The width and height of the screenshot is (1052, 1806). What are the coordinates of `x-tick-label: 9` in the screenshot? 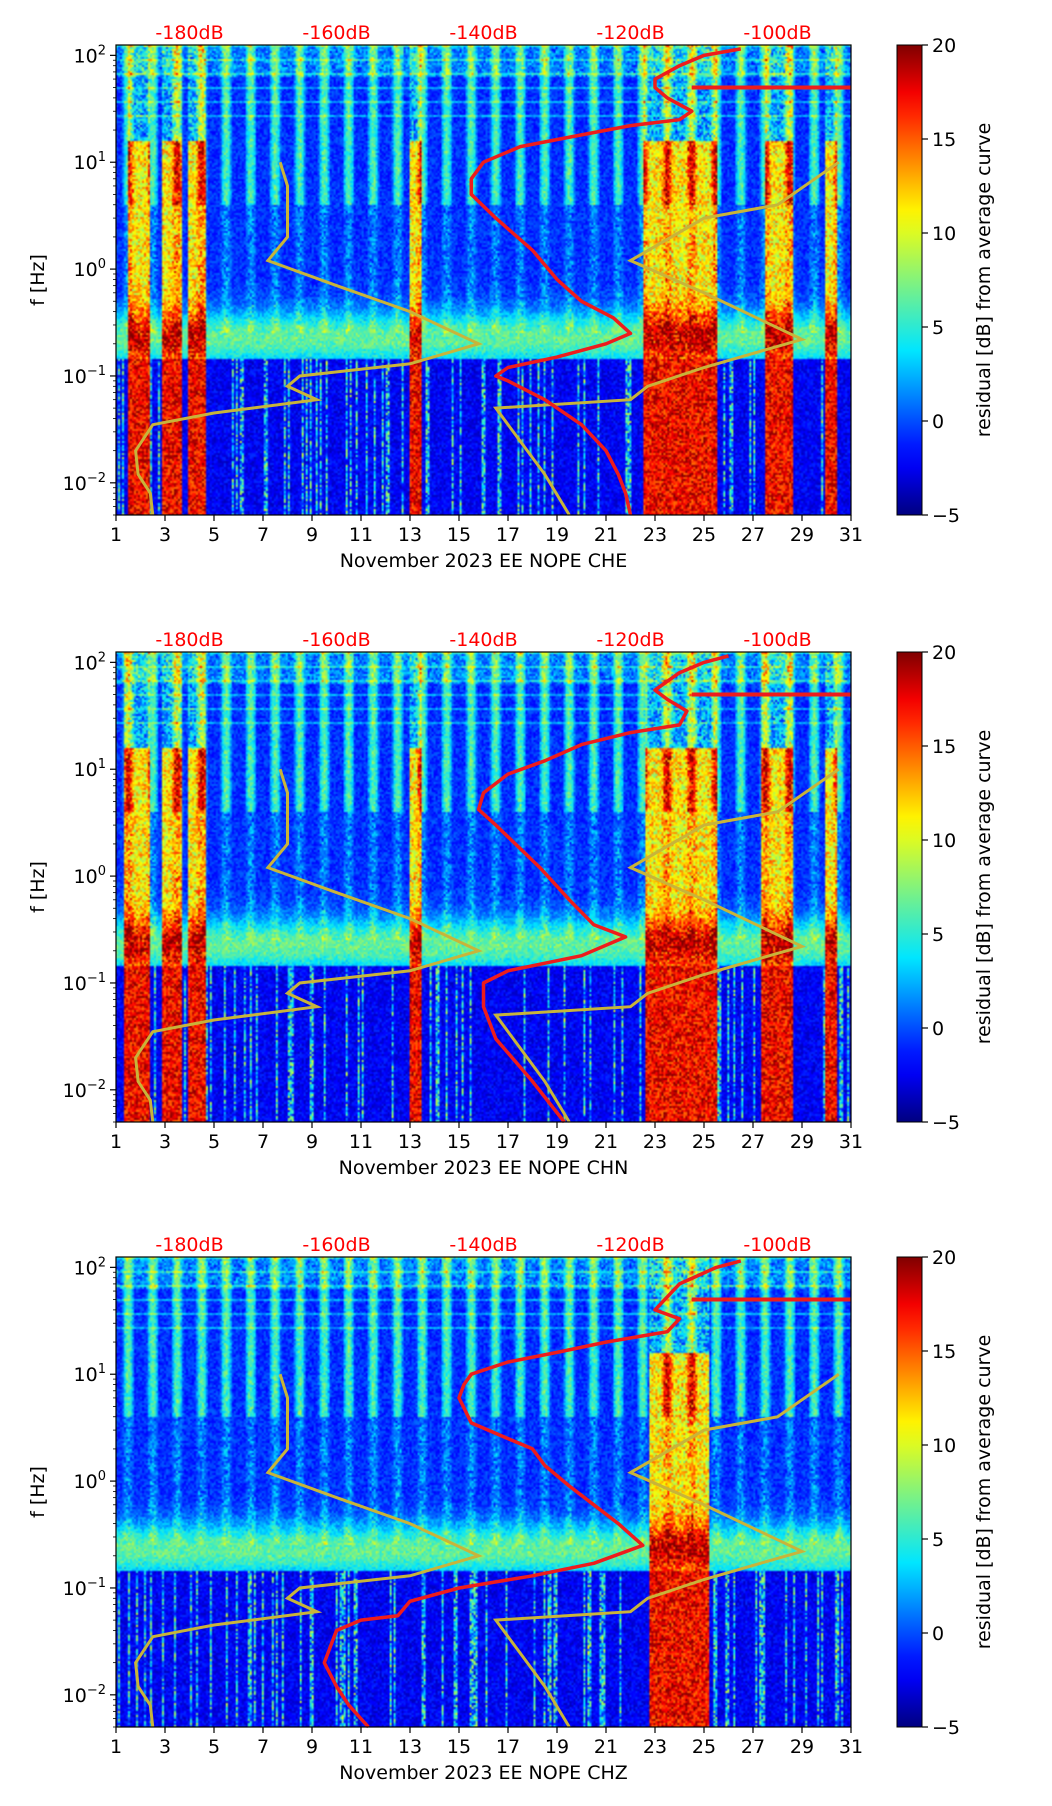 It's located at (312, 535).